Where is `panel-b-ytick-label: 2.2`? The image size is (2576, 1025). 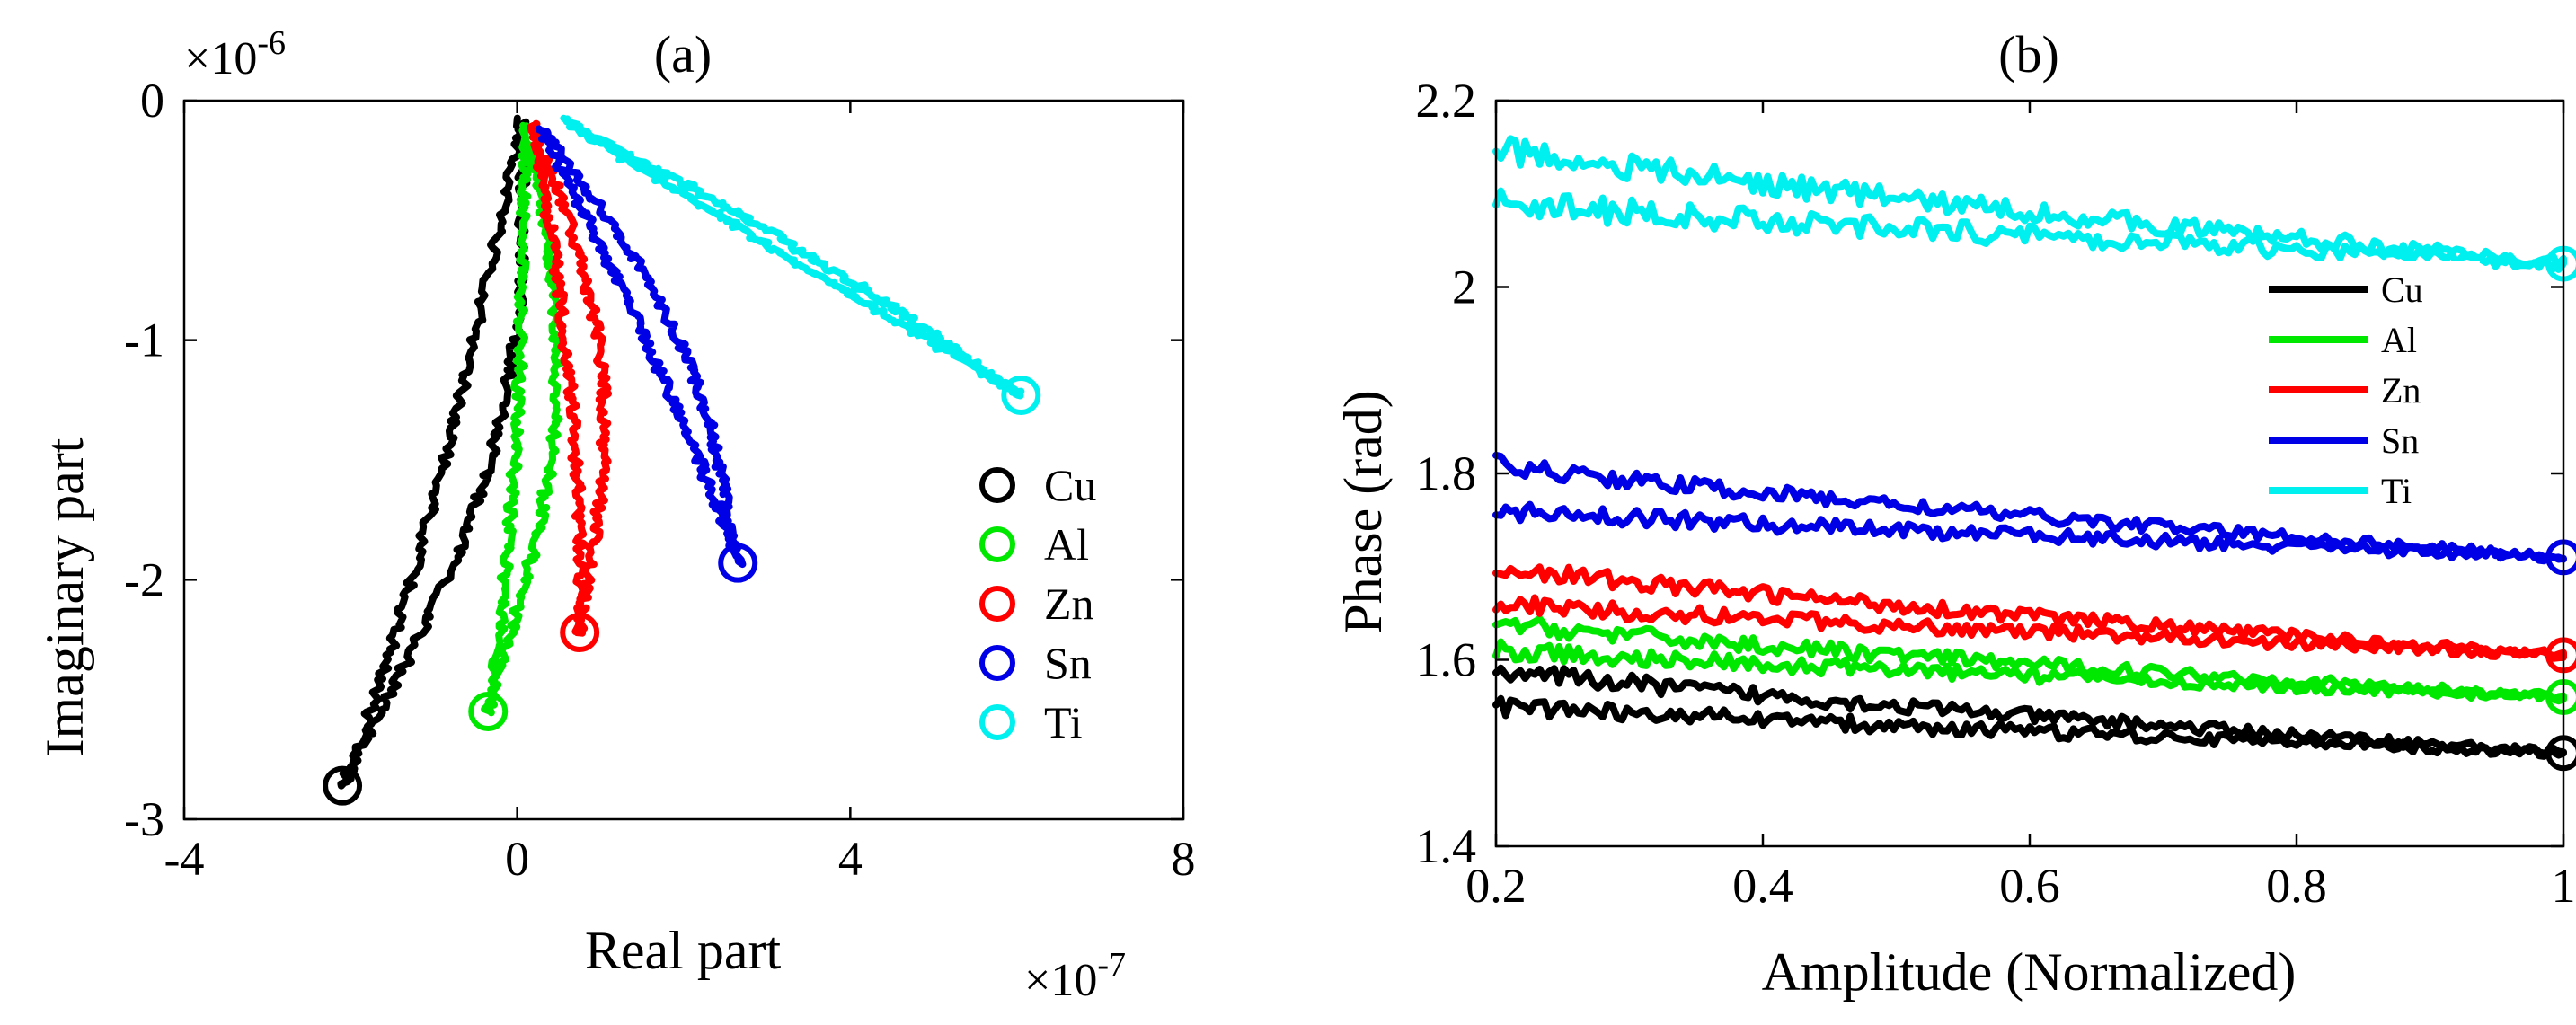
panel-b-ytick-label: 2.2 is located at coordinates (1446, 101).